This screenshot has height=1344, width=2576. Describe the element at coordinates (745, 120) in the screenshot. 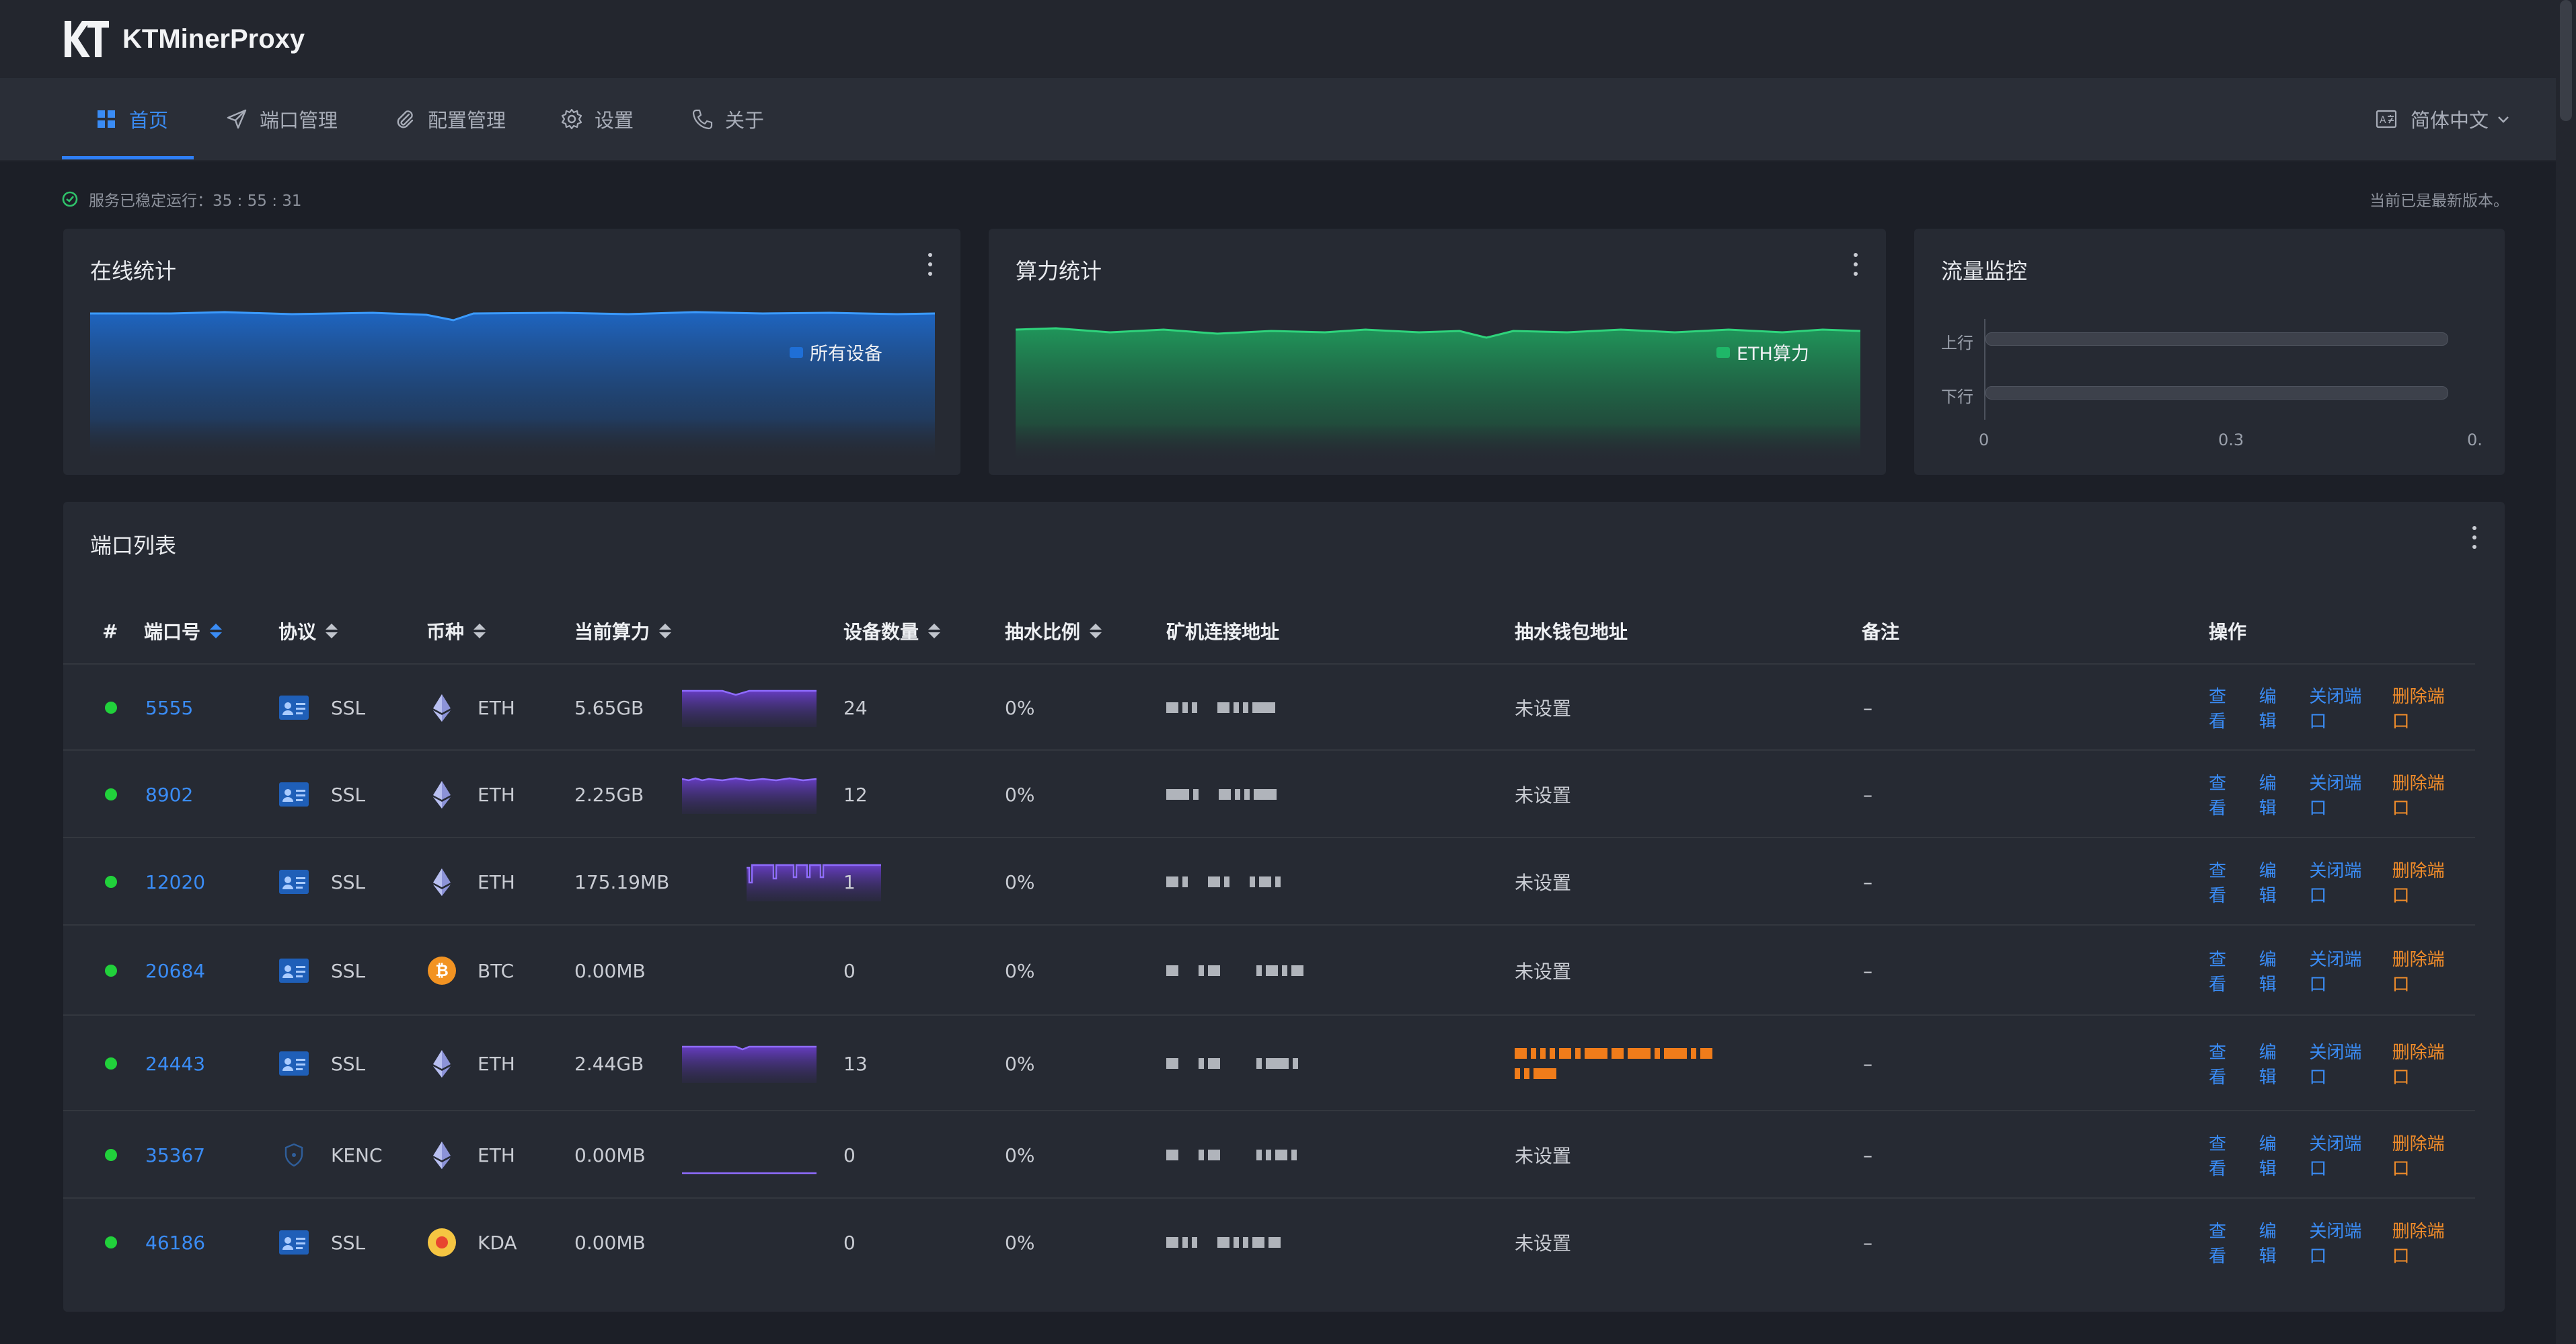

I see `nav-label: 关于` at that location.